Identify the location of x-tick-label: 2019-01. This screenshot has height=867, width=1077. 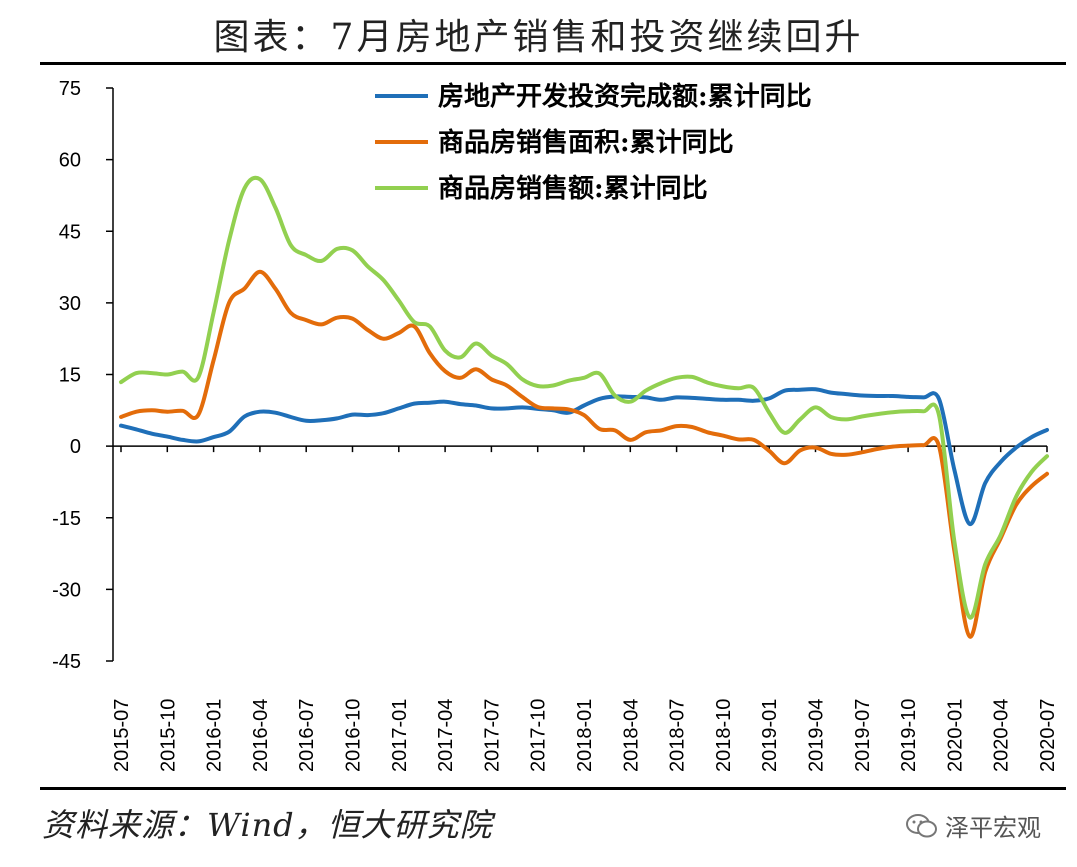
(770, 735).